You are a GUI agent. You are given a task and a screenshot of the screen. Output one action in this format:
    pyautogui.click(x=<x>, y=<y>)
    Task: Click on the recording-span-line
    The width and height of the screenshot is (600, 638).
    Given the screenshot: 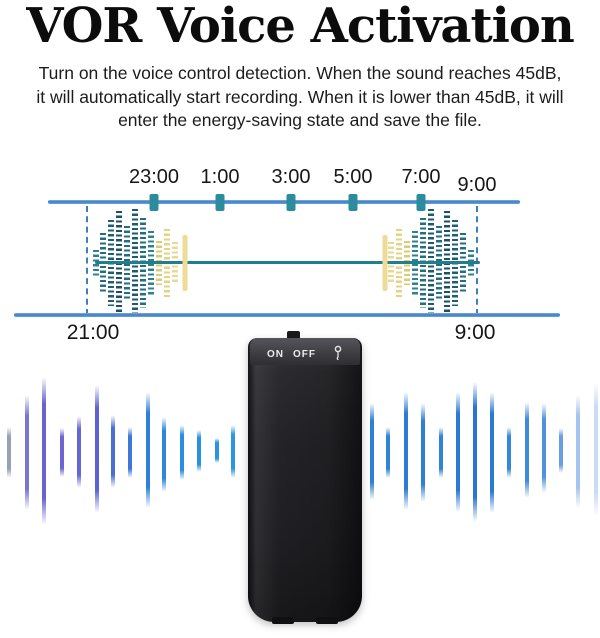 What is the action you would take?
    pyautogui.click(x=287, y=262)
    